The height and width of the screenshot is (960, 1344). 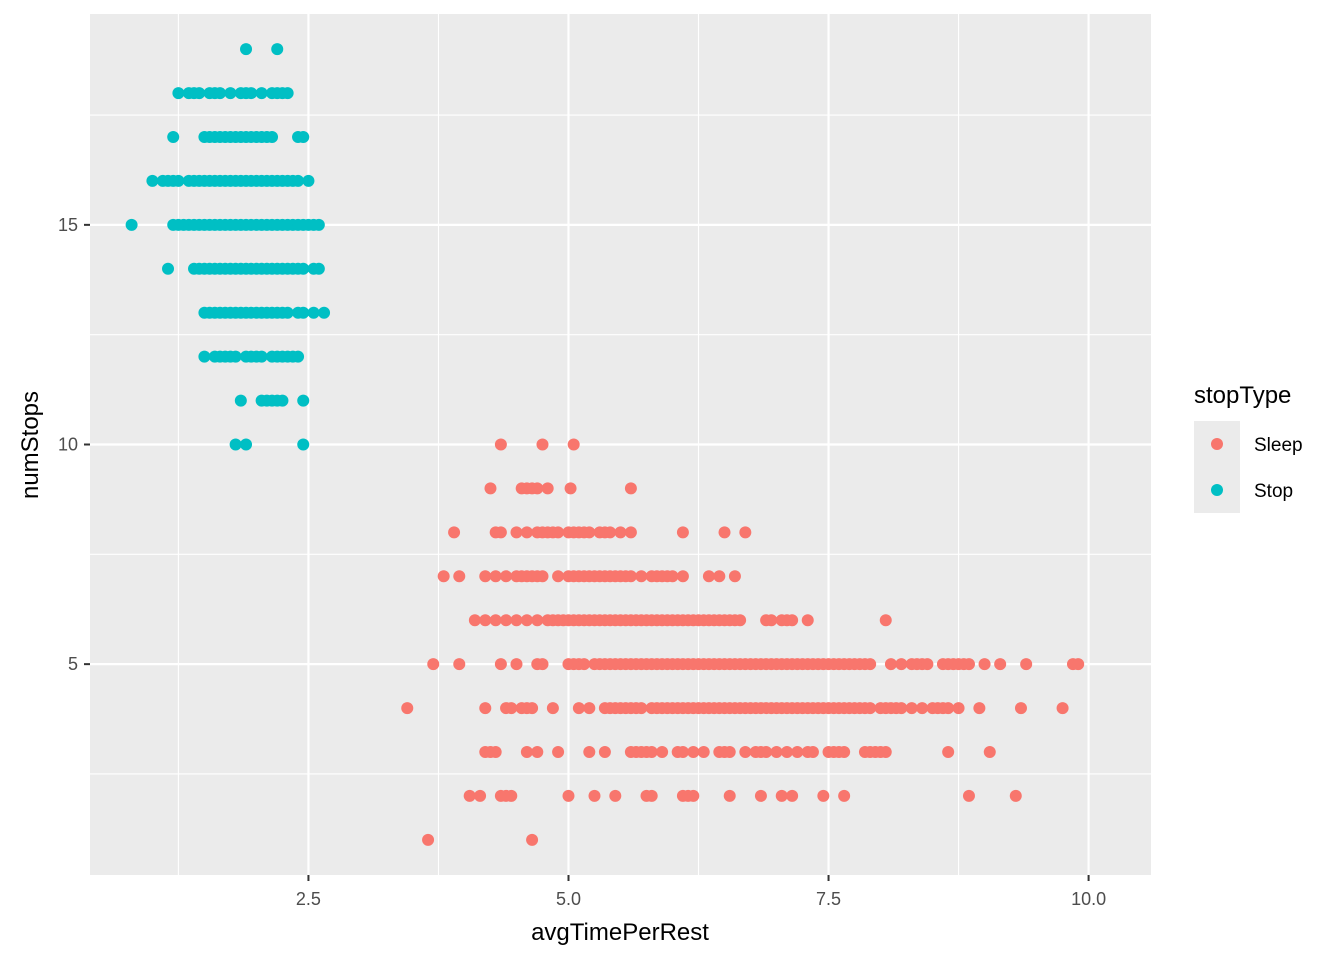 I want to click on x-tick-label: 5.0, so click(x=568, y=899).